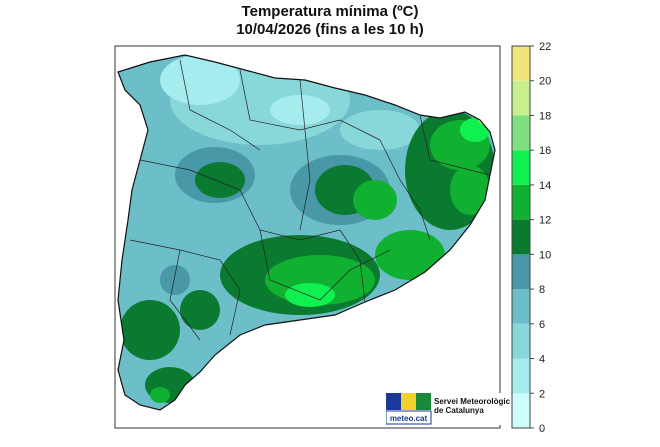 The image size is (660, 447). I want to click on color-legend: 0 2 4 6 8 10 12 14 16 18 20 22, so click(531, 238).